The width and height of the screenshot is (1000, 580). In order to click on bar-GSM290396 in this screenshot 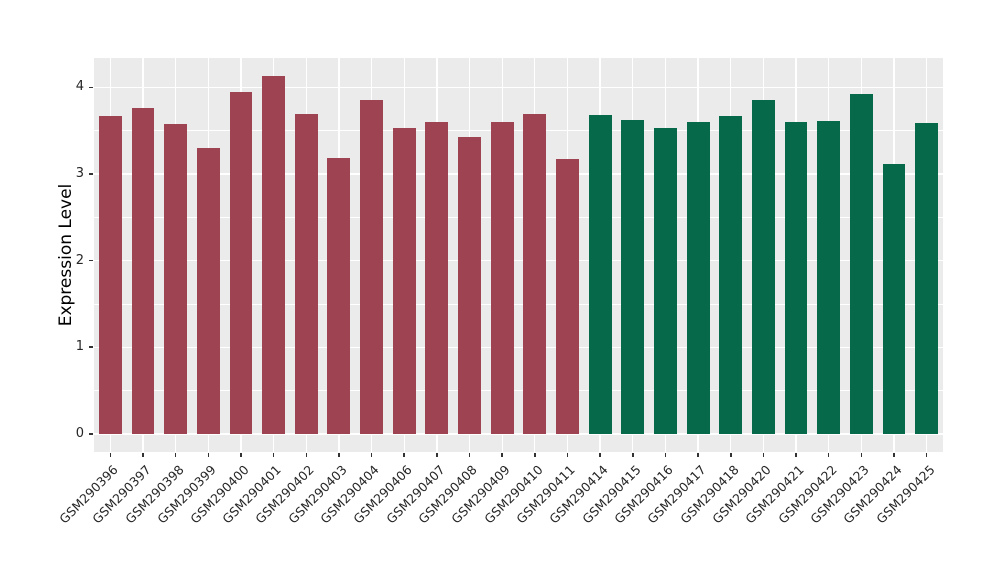, I will do `click(110, 275)`.